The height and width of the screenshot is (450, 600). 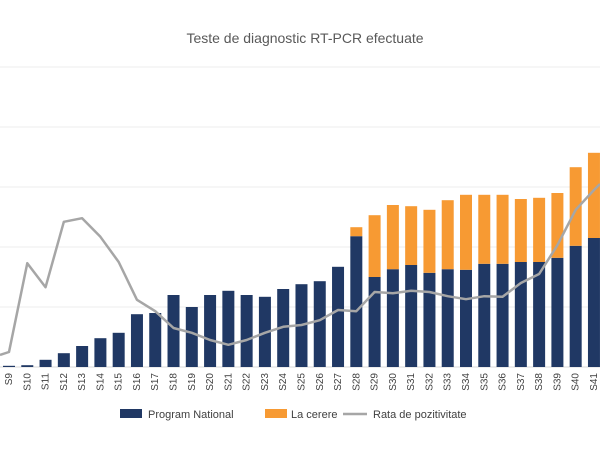 What do you see at coordinates (375, 382) in the screenshot?
I see `x-tick-label: S29` at bounding box center [375, 382].